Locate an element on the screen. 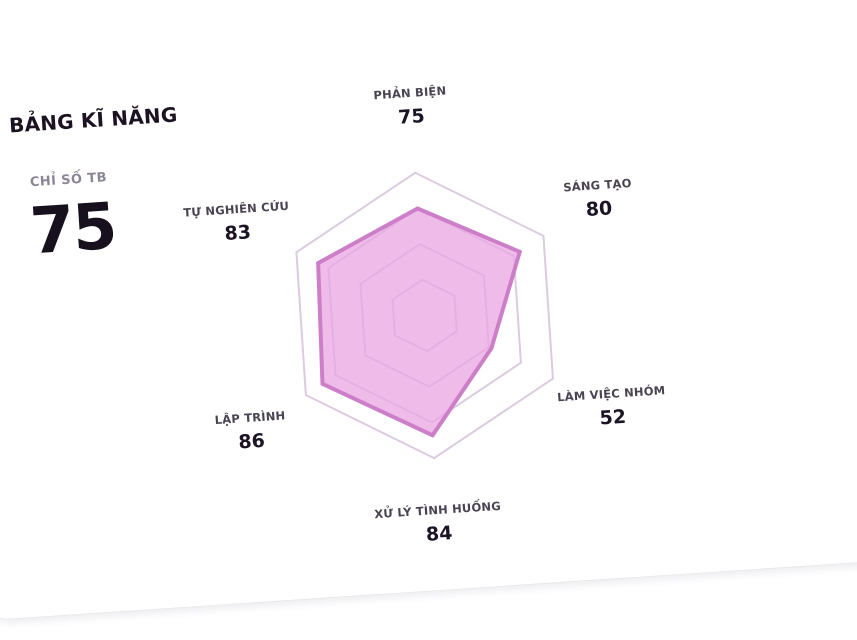  axis-value-label: 86 is located at coordinates (252, 442).